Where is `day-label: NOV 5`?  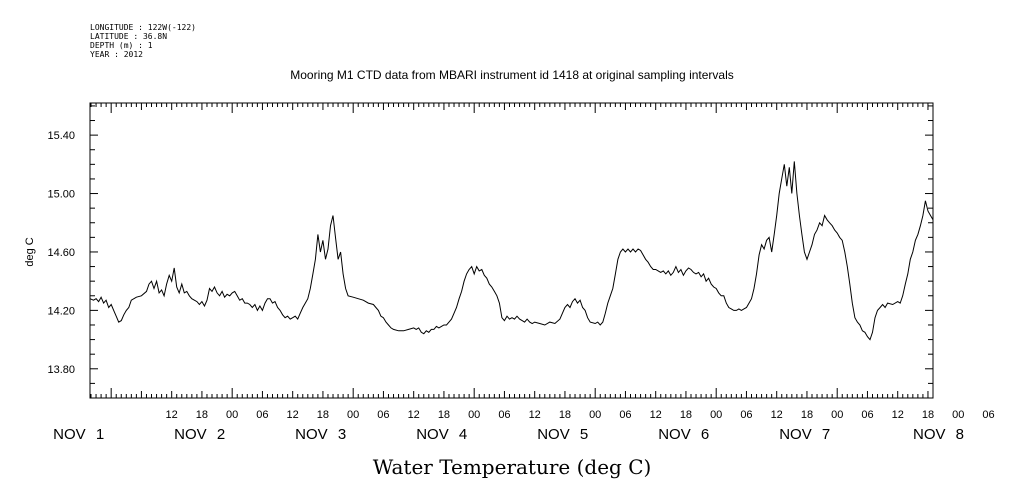
day-label: NOV 5 is located at coordinates (562, 434).